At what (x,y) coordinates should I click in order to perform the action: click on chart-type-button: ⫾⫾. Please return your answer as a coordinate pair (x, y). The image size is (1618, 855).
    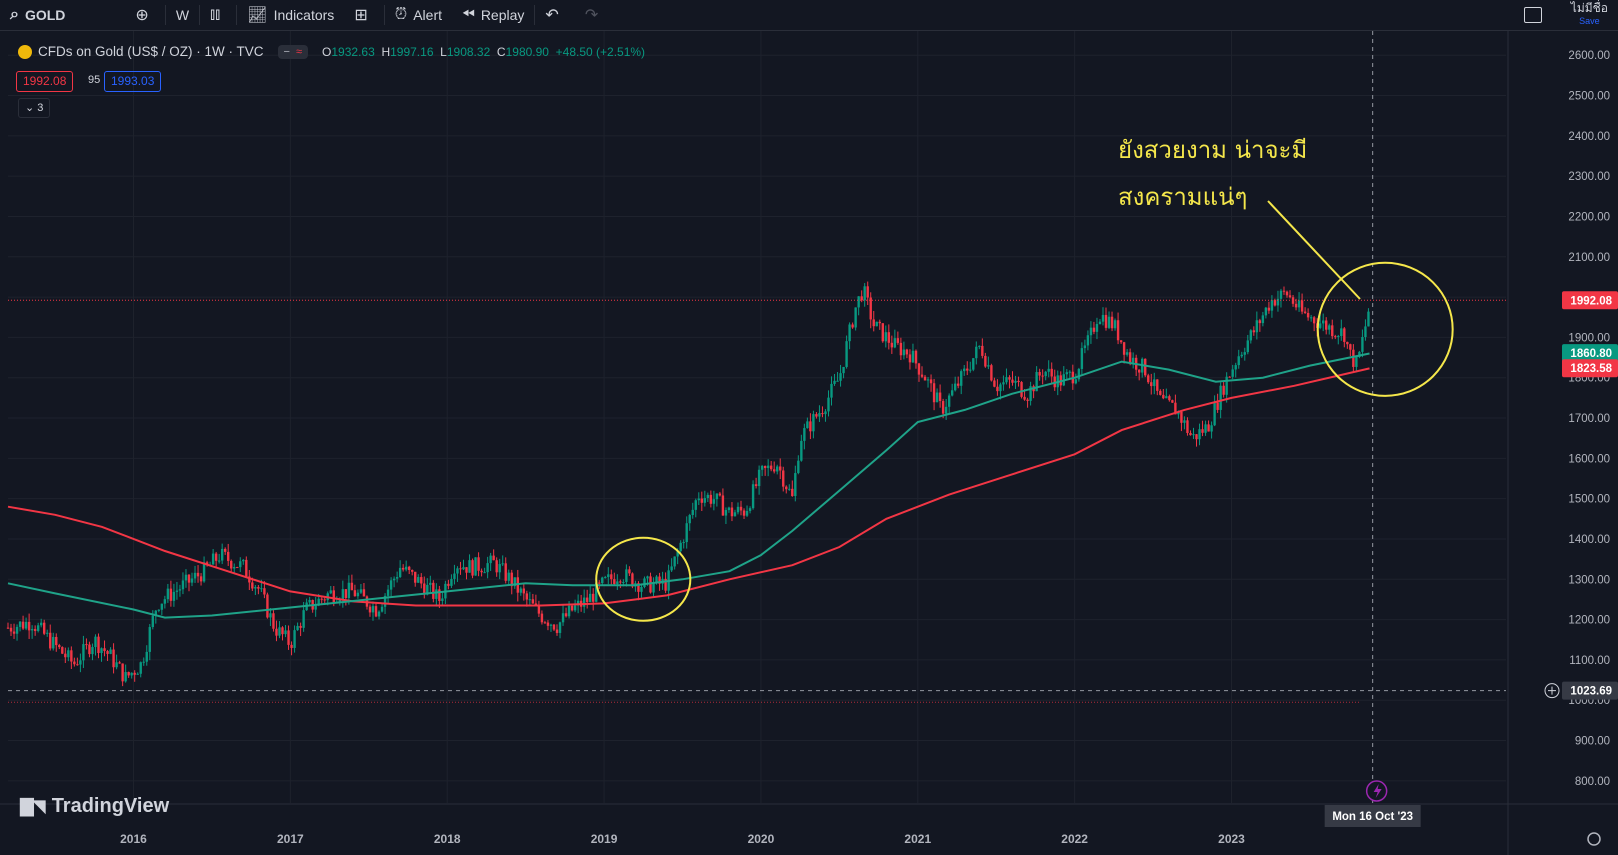
    Looking at the image, I should click on (218, 15).